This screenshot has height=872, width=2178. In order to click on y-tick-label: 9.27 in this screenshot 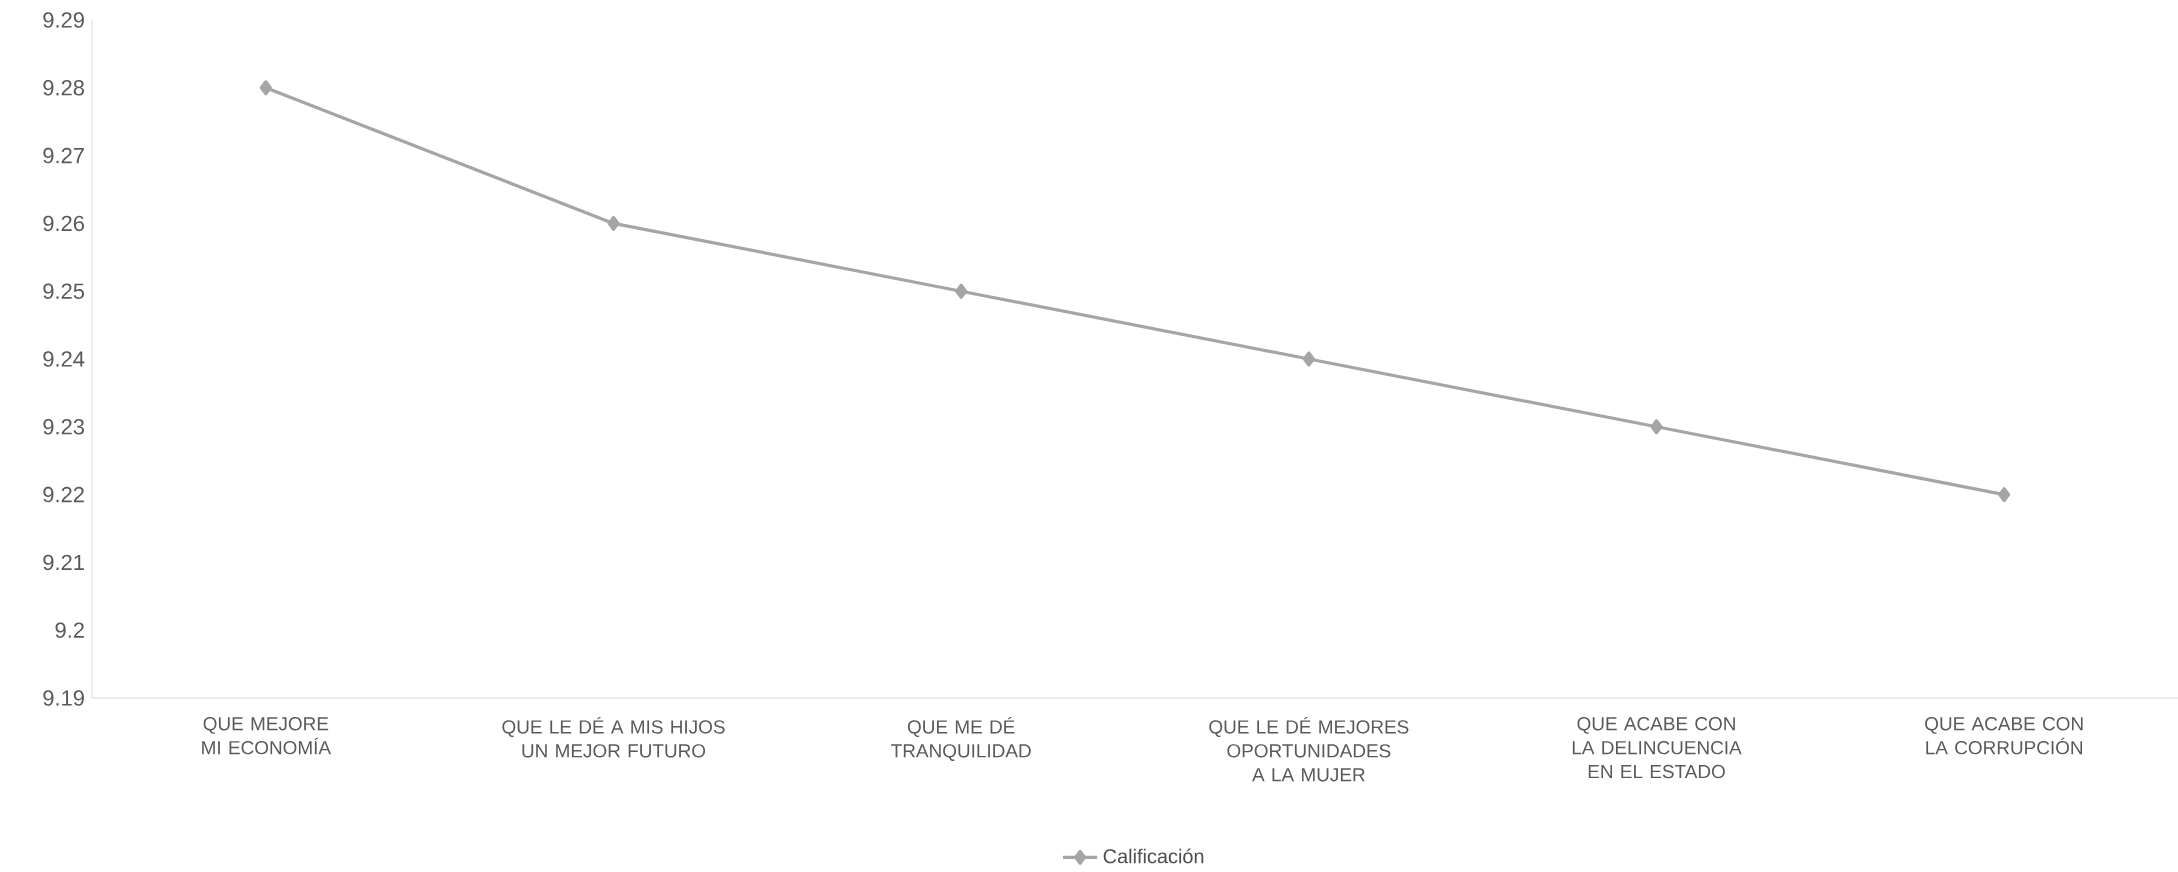, I will do `click(63, 155)`.